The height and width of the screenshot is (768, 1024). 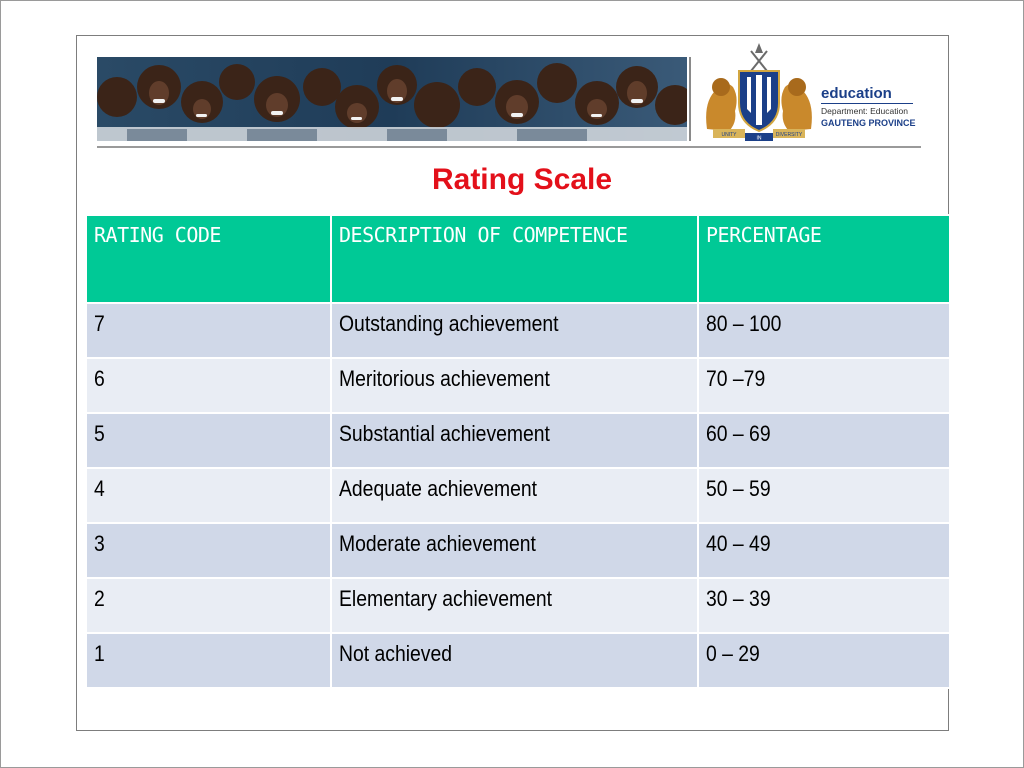 I want to click on percentage: 40 – 49, so click(x=738, y=543).